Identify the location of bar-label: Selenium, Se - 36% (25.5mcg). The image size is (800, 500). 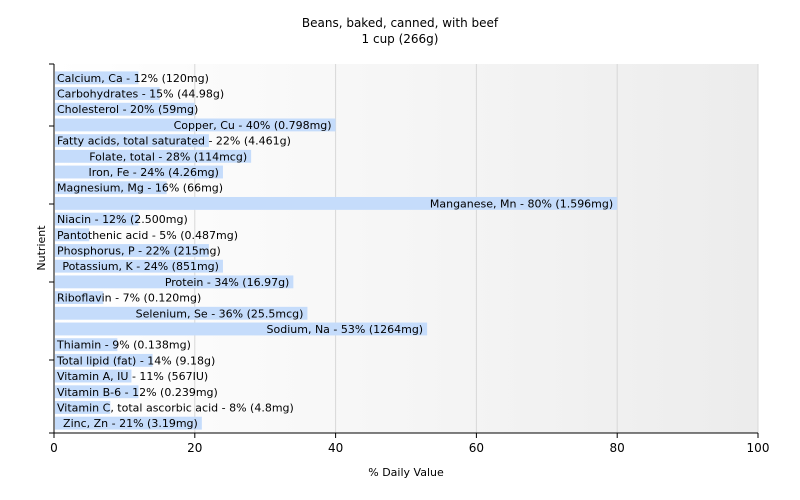
(220, 313).